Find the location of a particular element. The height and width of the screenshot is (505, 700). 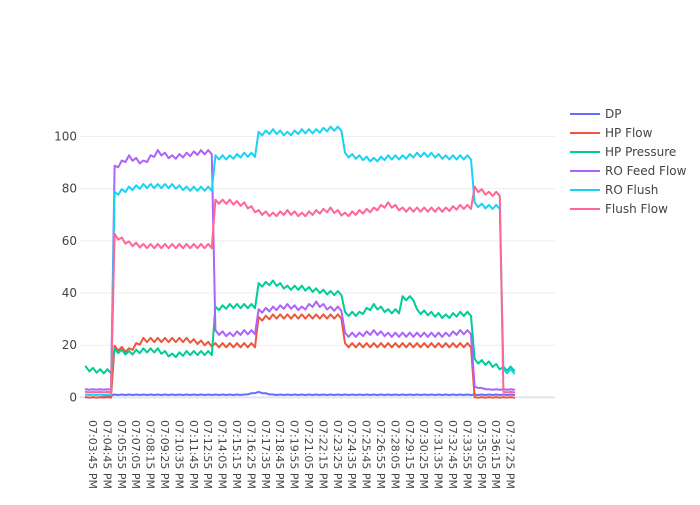

legend-item-dp: DP is located at coordinates (595, 114).